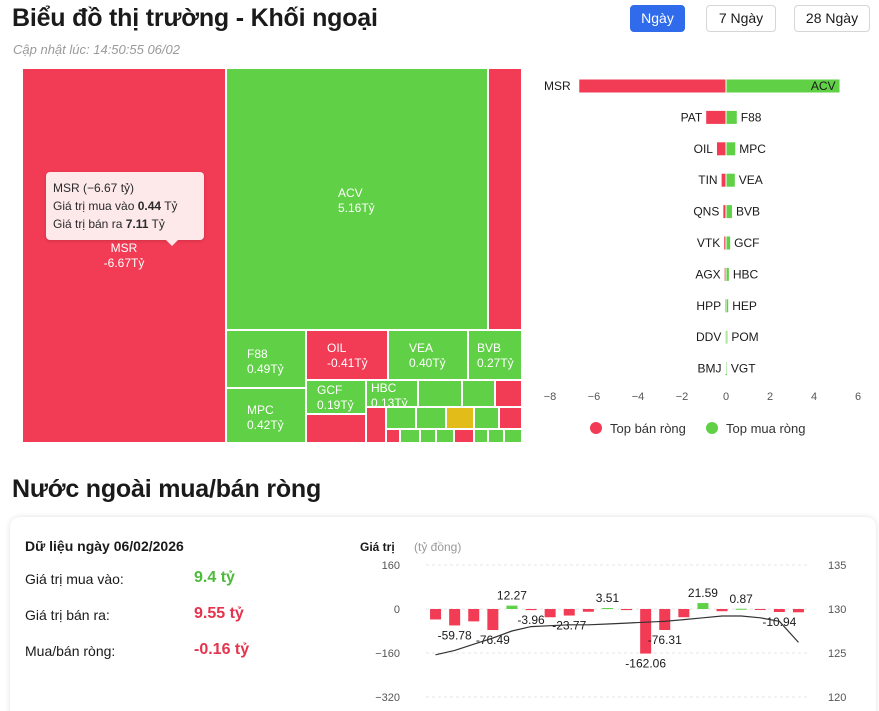 This screenshot has height=711, width=879. I want to click on treemap-tile-mpc: MPC 0.42Tỷ, so click(266, 415).